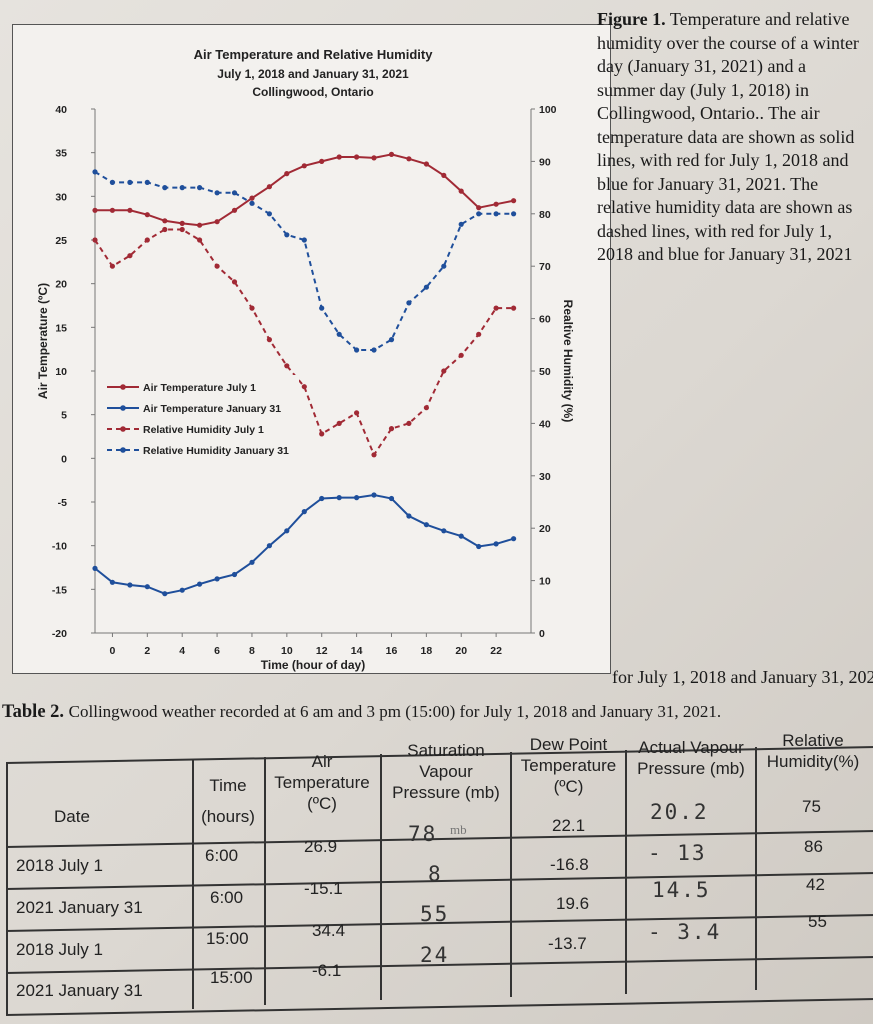 The image size is (873, 1024). Describe the element at coordinates (691, 747) in the screenshot. I see `header-act-line1: Actual Vapour` at that location.